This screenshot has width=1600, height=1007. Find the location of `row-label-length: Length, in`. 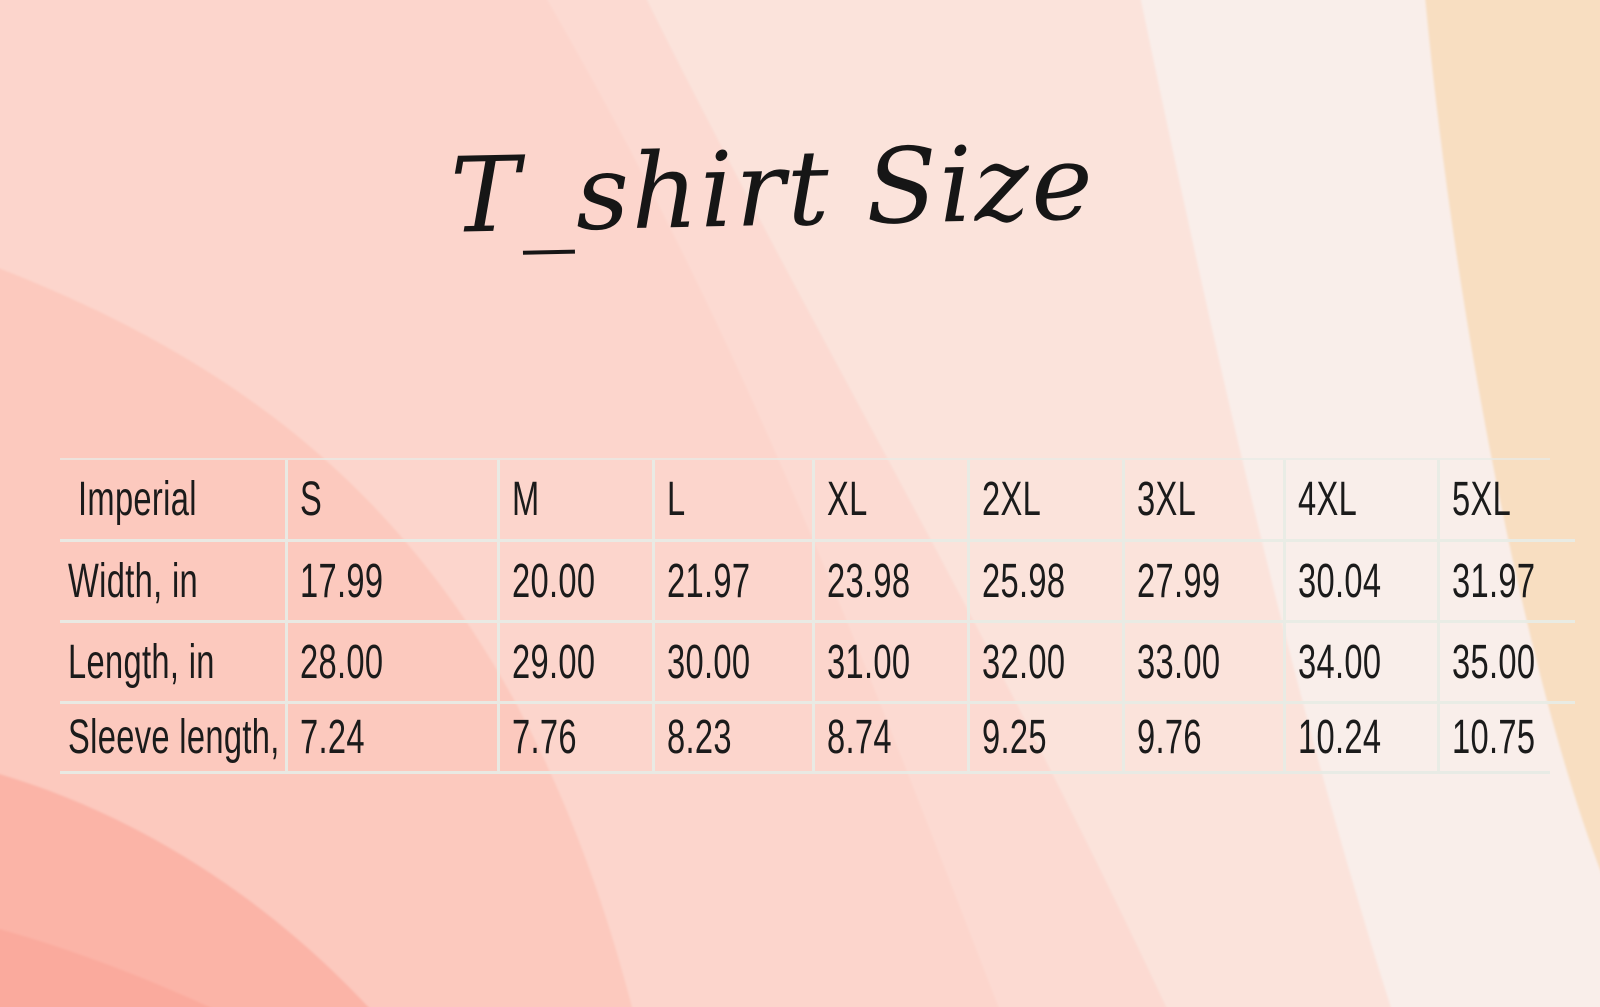

row-label-length: Length, in is located at coordinates (172, 660).